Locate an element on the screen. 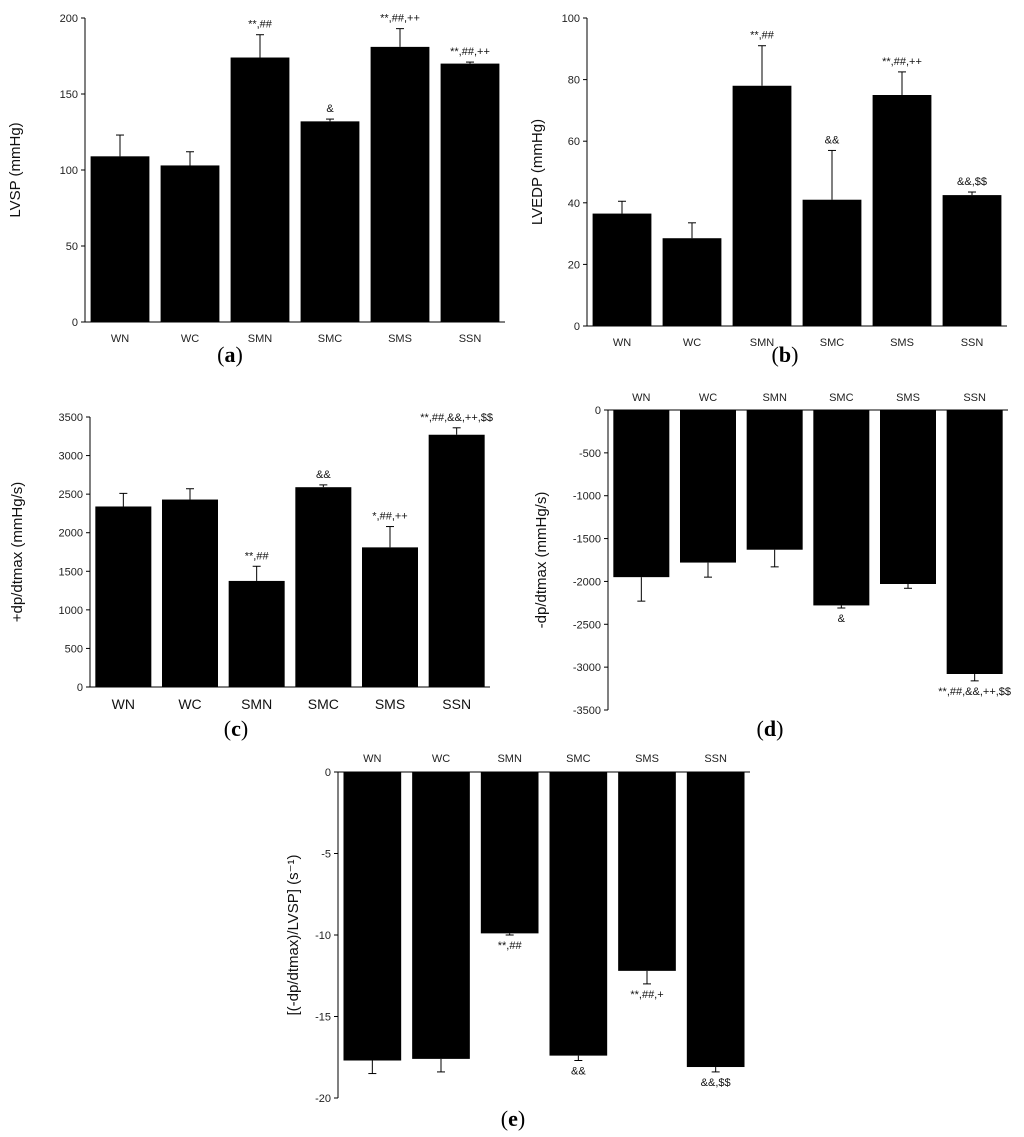 This screenshot has width=1024, height=1137. y-tick-label: -3000 is located at coordinates (587, 668).